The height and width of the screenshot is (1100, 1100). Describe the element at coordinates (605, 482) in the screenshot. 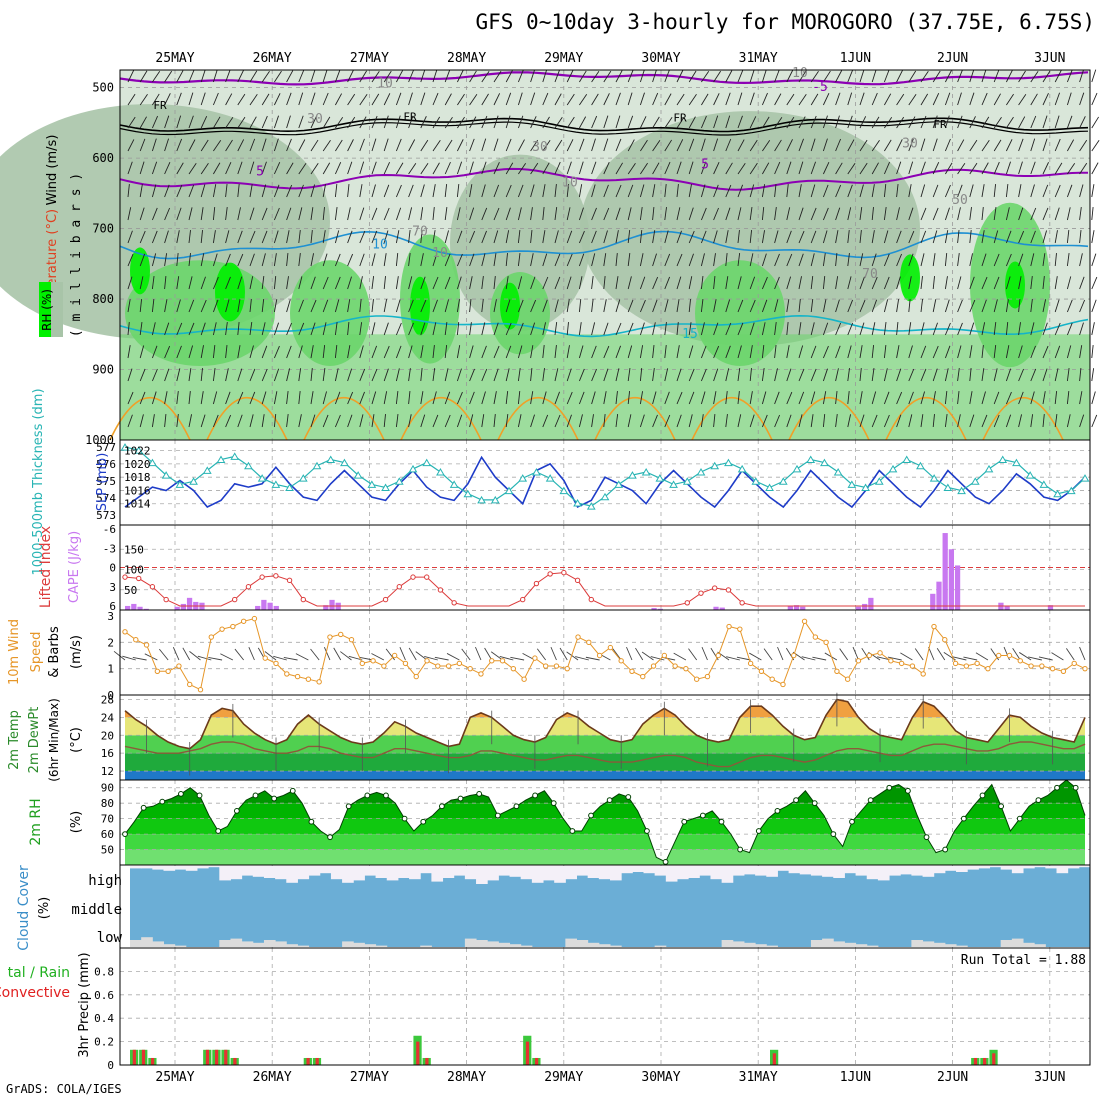

I see `slp-line` at that location.